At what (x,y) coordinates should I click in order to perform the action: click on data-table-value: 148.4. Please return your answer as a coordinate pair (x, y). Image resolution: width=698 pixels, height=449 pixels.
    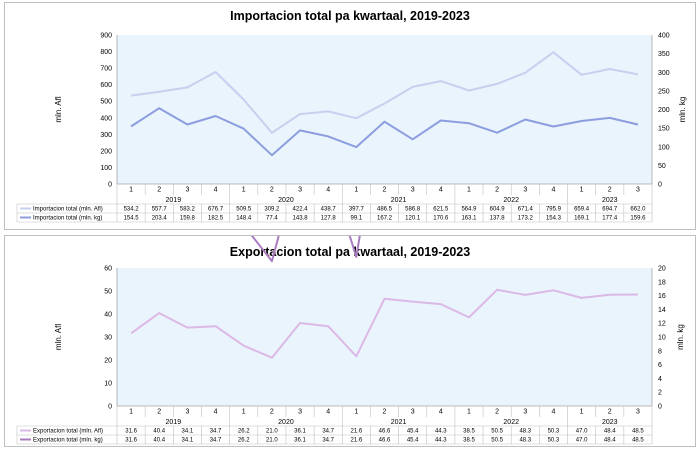
    Looking at the image, I should click on (244, 219).